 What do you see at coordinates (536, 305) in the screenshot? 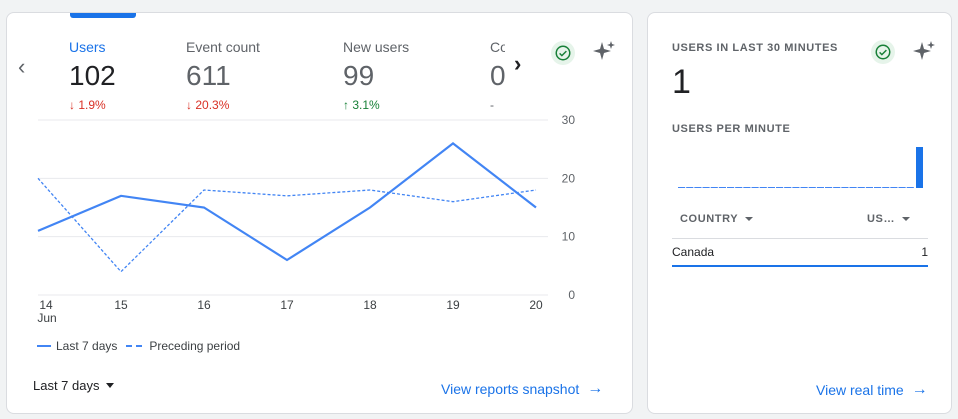
I see `x-tick-label: 20` at bounding box center [536, 305].